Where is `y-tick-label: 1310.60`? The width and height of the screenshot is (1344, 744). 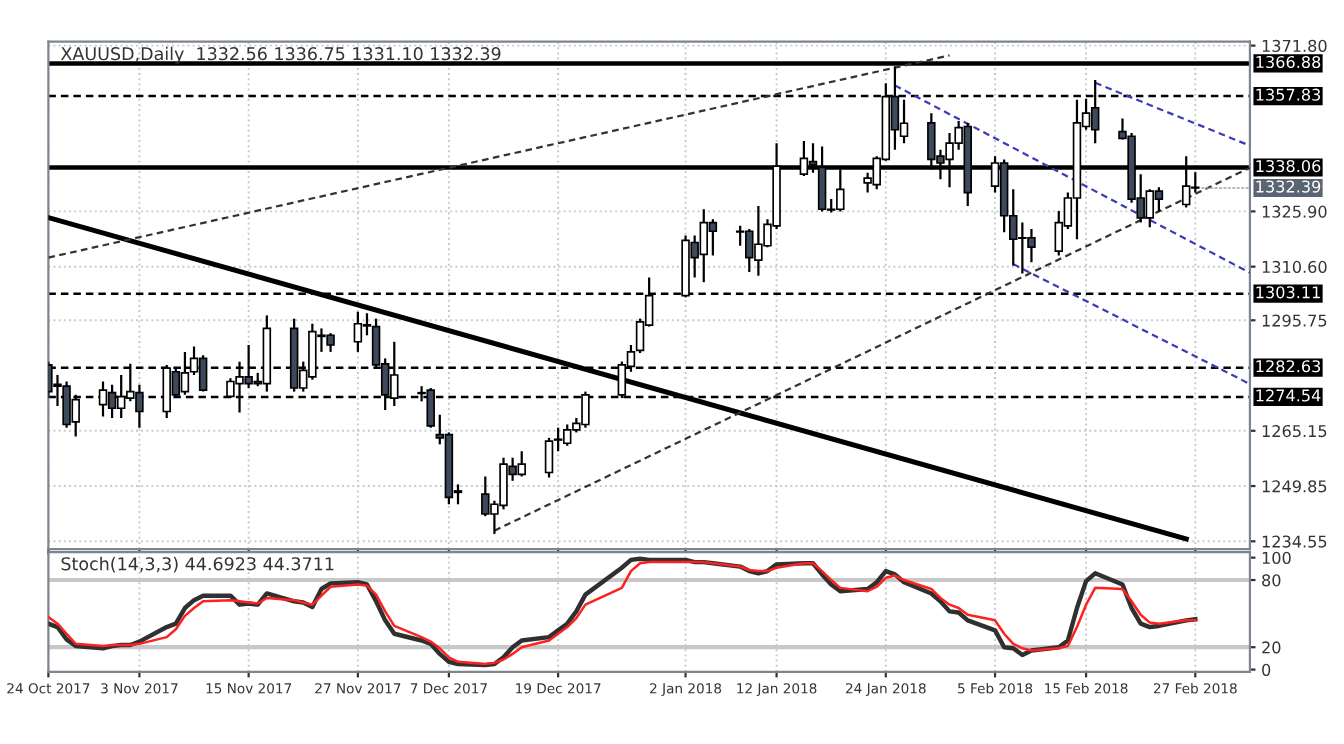 y-tick-label: 1310.60 is located at coordinates (1294, 267).